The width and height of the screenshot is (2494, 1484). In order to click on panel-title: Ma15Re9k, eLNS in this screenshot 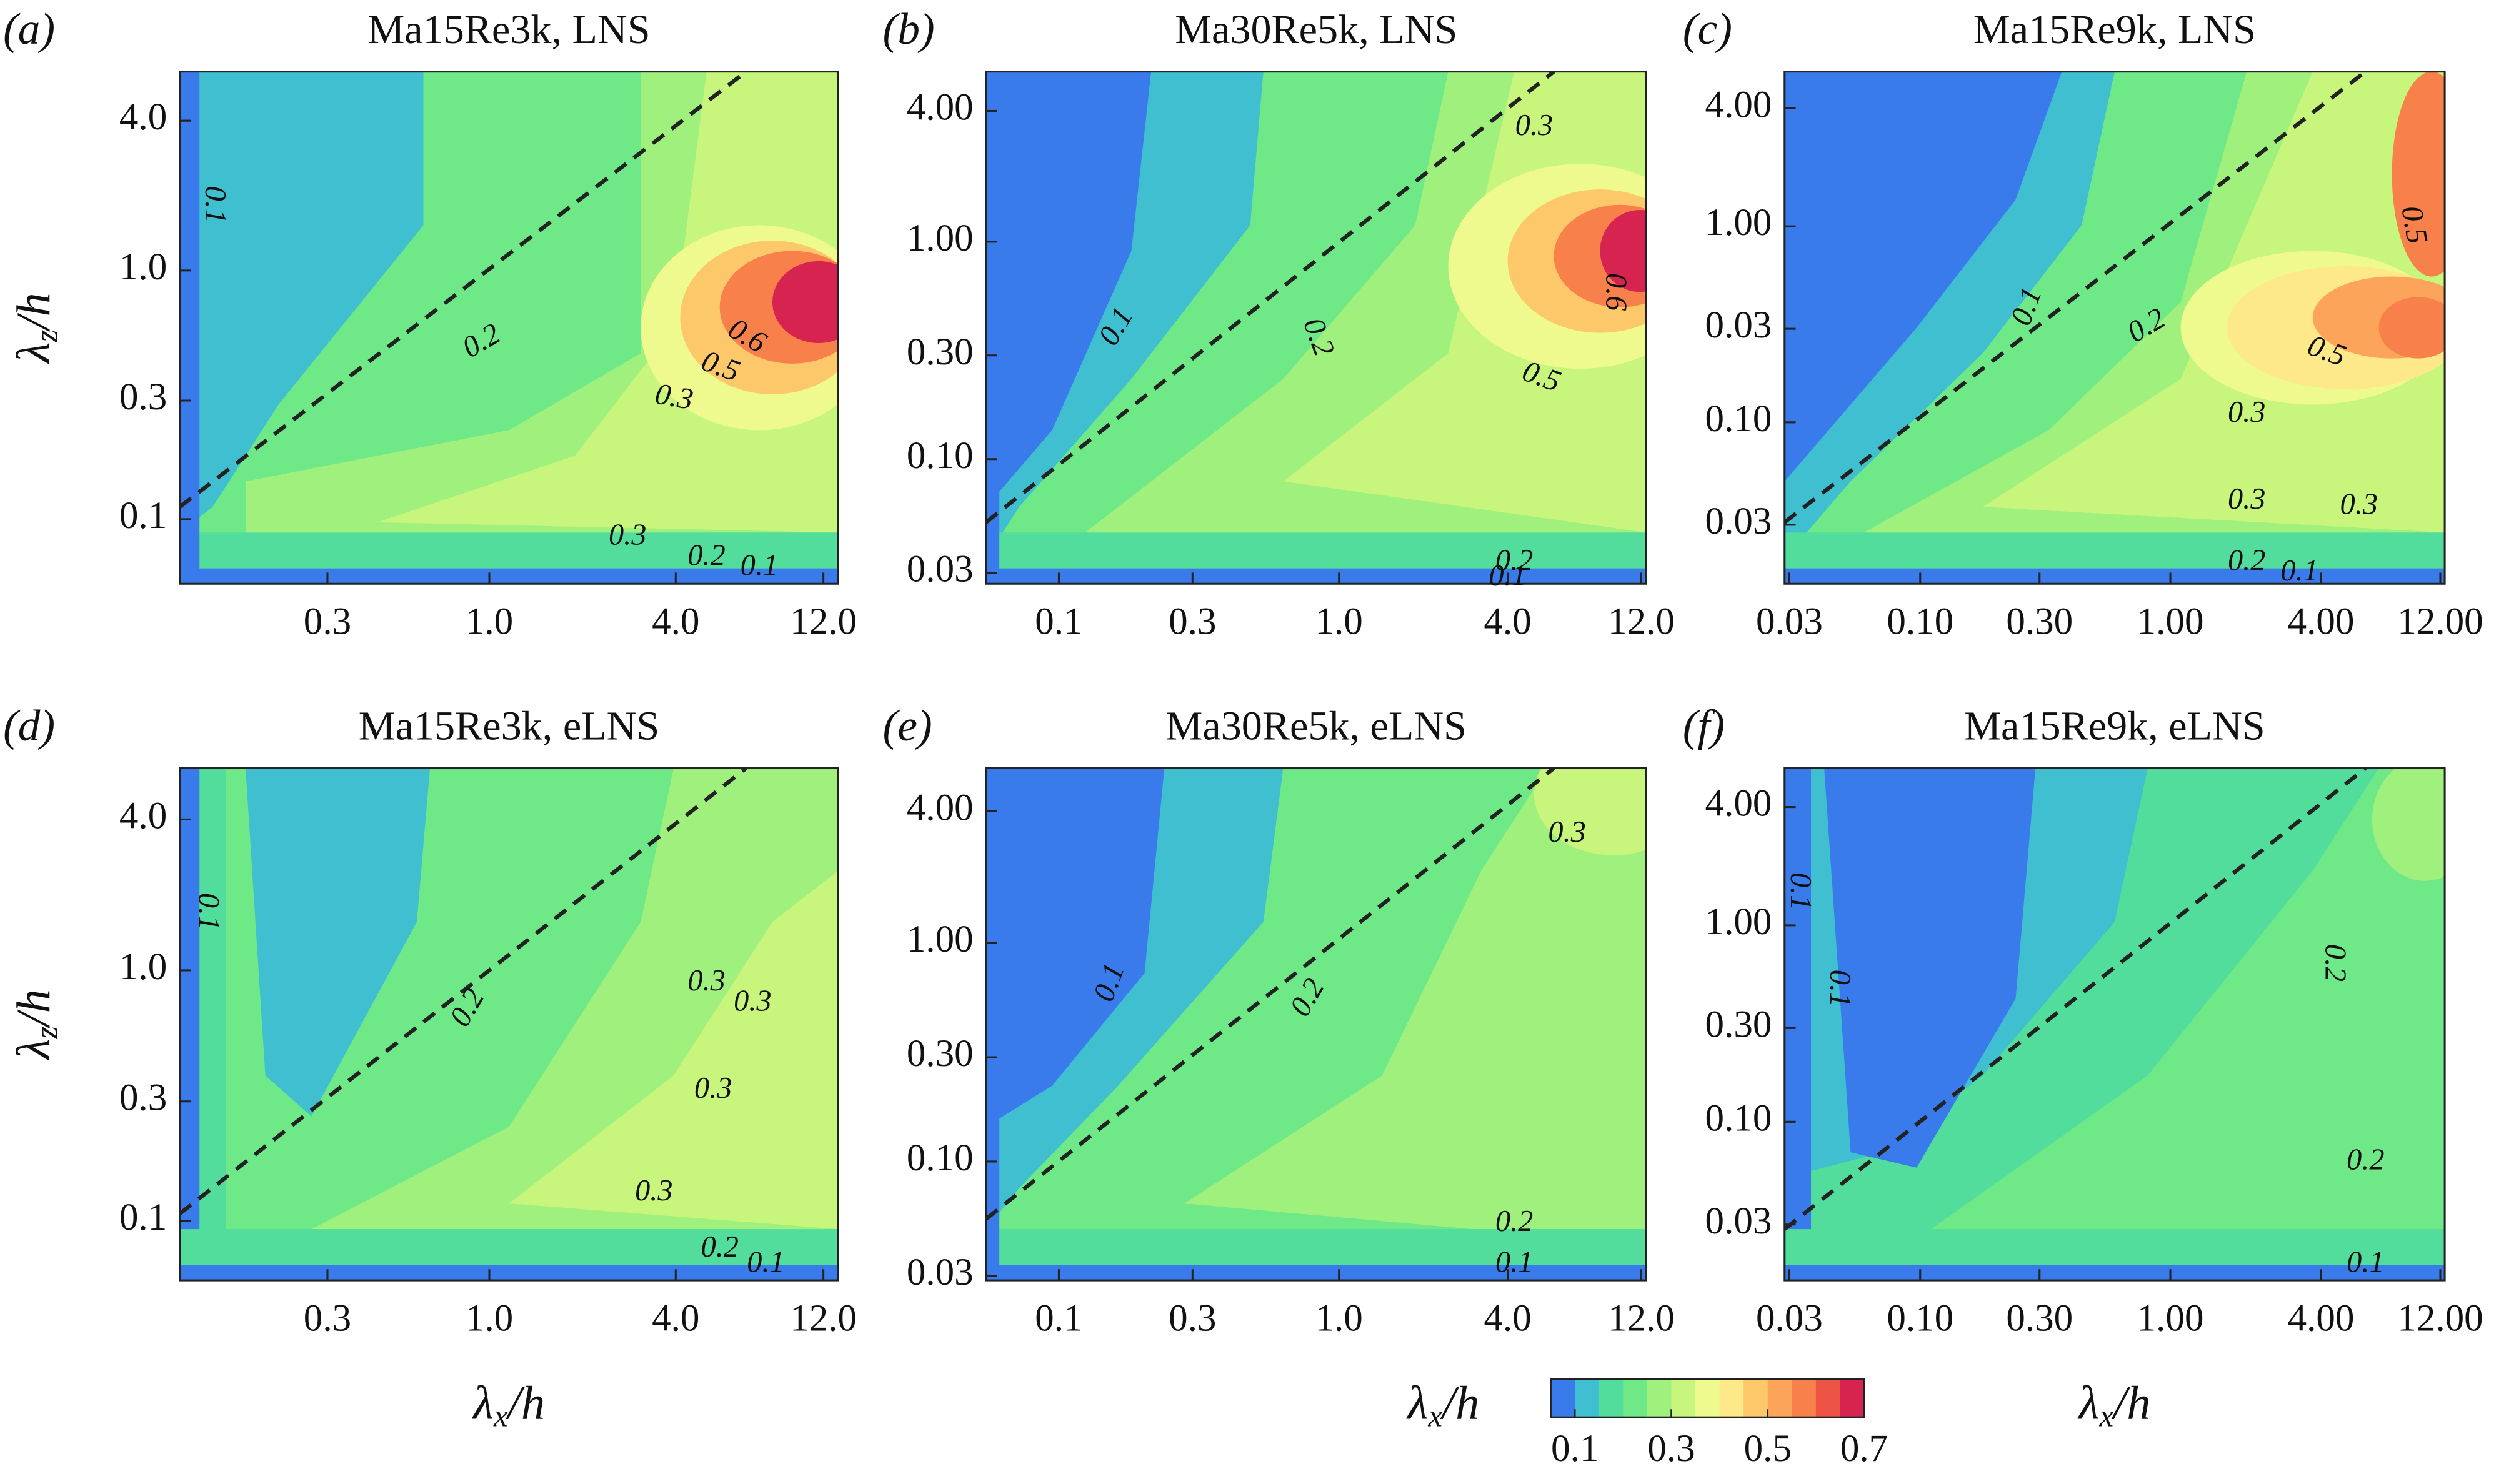, I will do `click(2114, 726)`.